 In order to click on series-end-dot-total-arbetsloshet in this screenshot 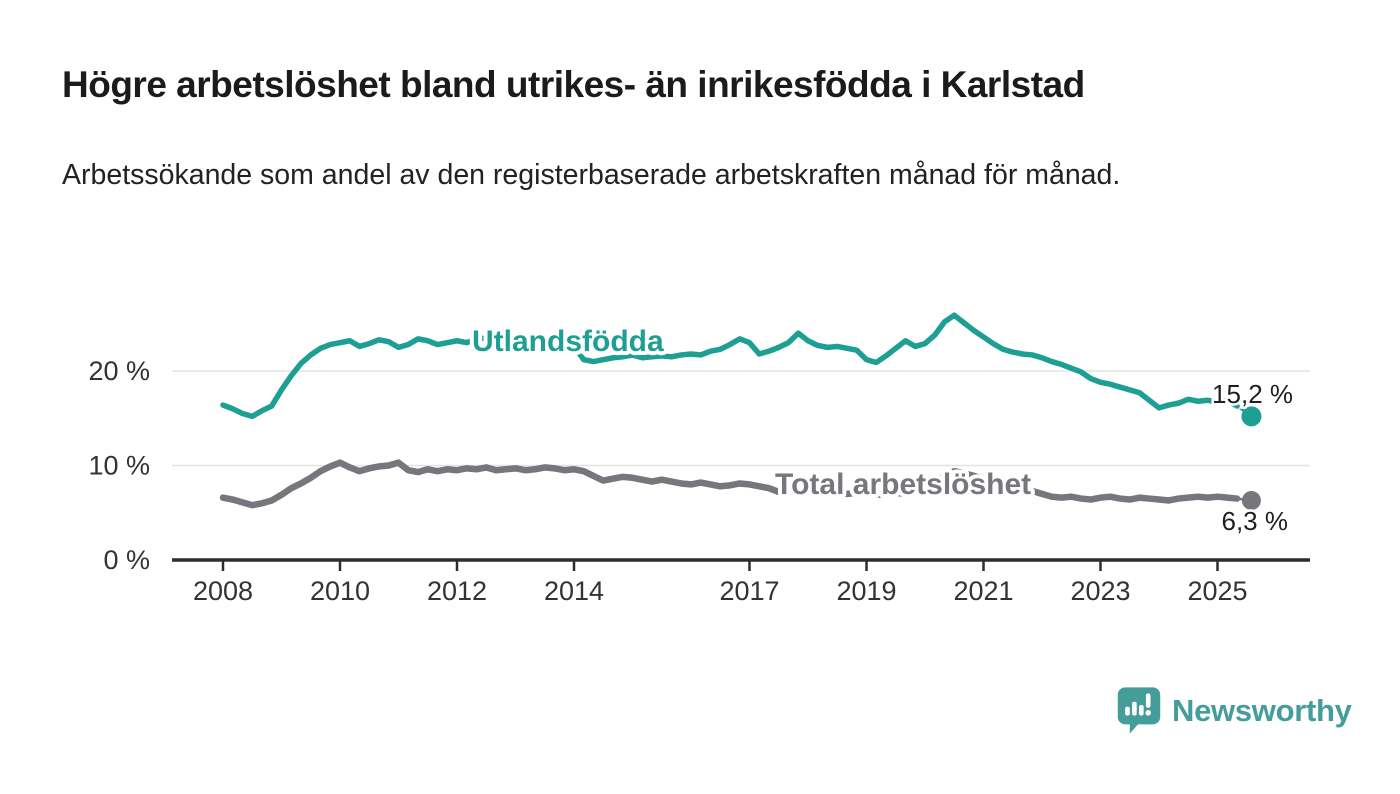, I will do `click(1251, 500)`.